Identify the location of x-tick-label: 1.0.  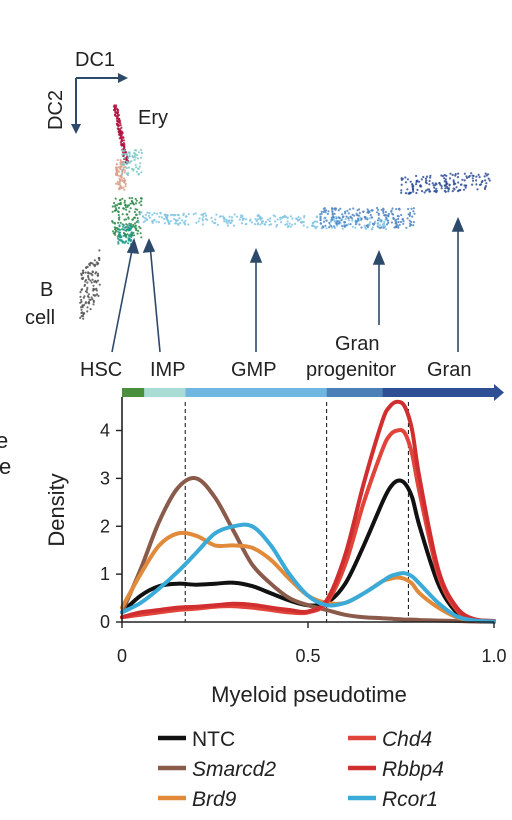
(493, 656).